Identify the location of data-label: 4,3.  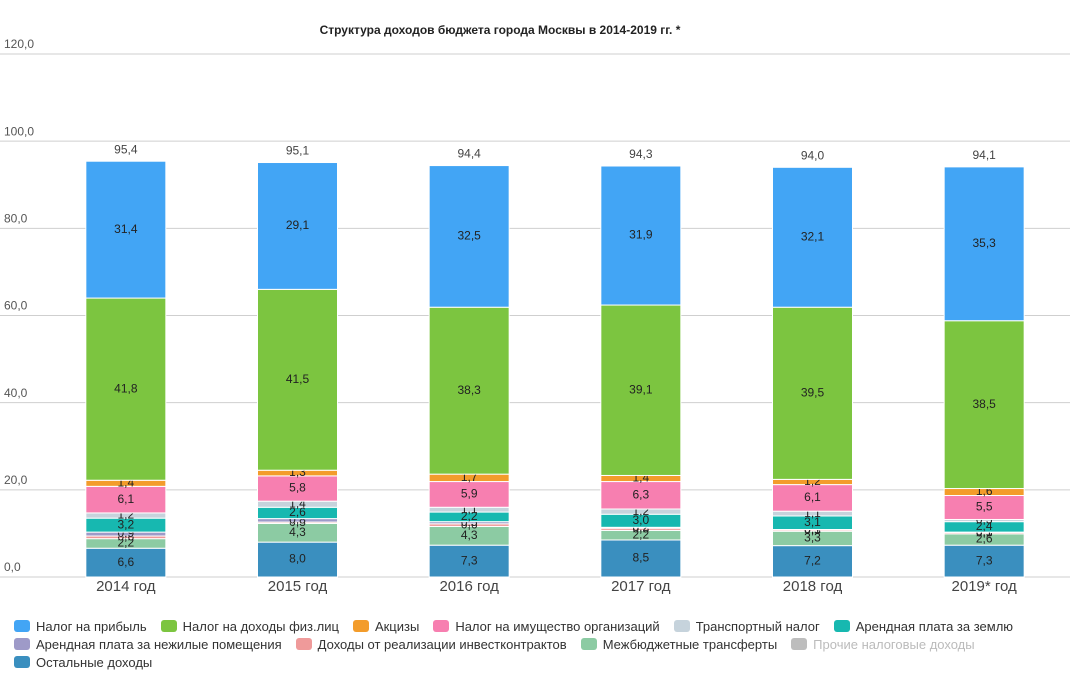
(469, 535).